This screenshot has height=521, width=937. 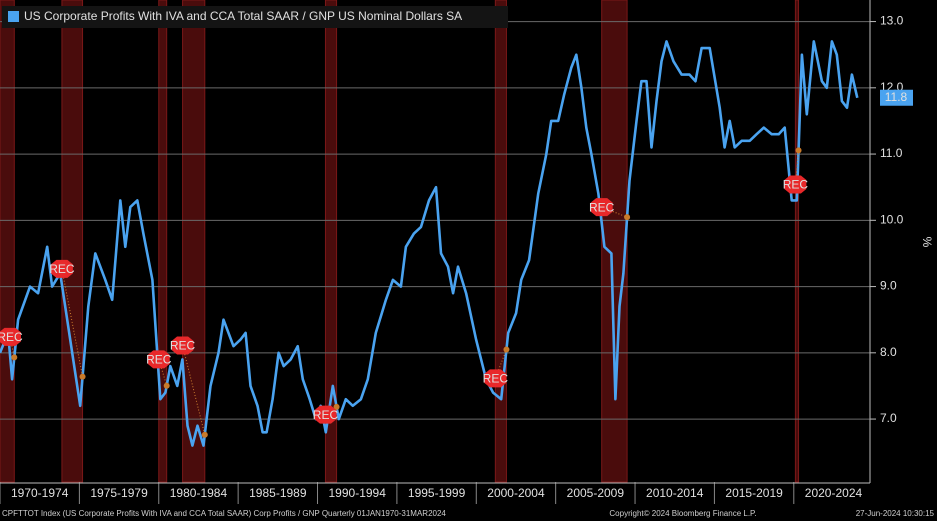 I want to click on x-tick-label: 1990-1994, so click(x=358, y=493).